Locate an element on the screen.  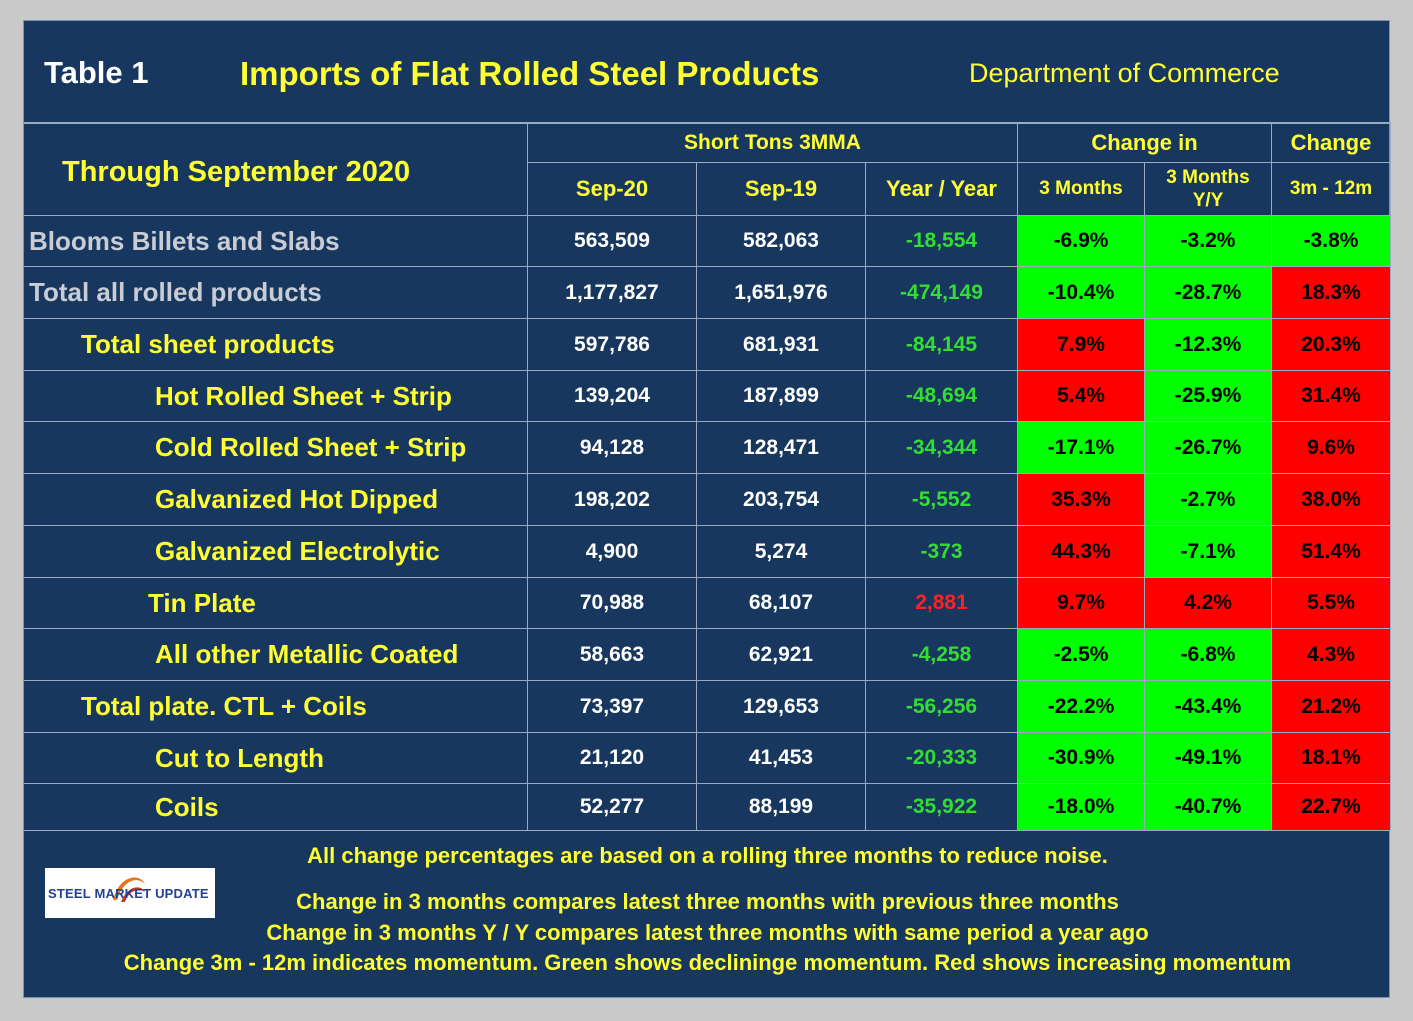
table-title: Imports of Flat Rolled Steel Products is located at coordinates (530, 73).